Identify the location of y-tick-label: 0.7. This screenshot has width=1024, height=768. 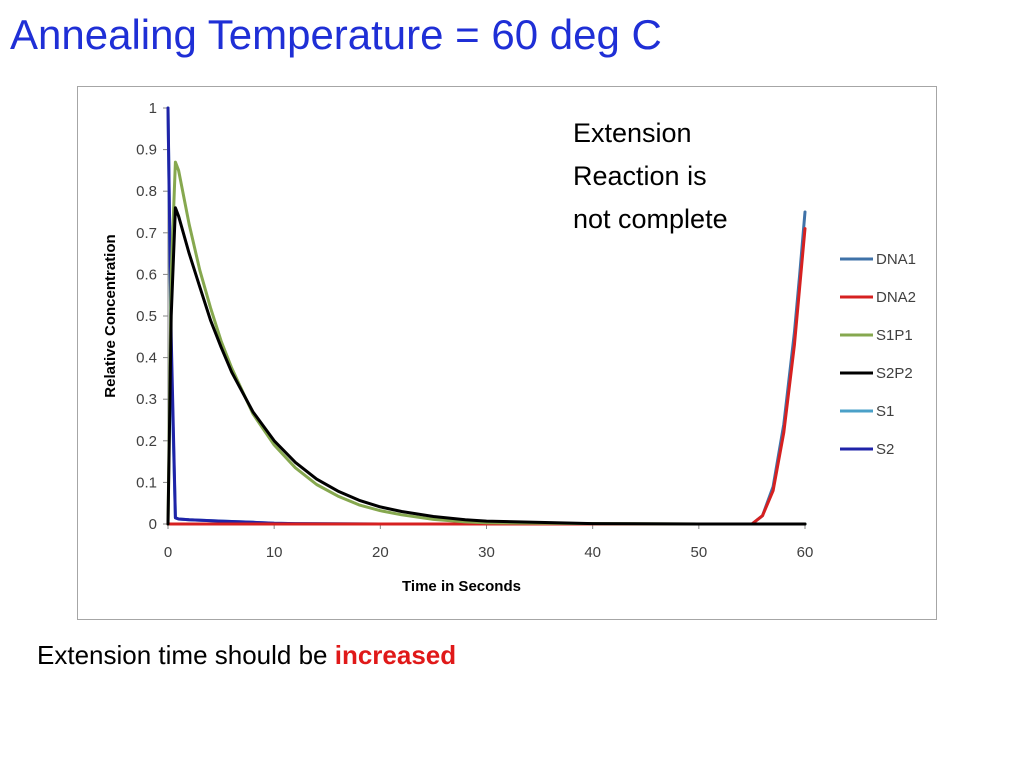
(146, 233).